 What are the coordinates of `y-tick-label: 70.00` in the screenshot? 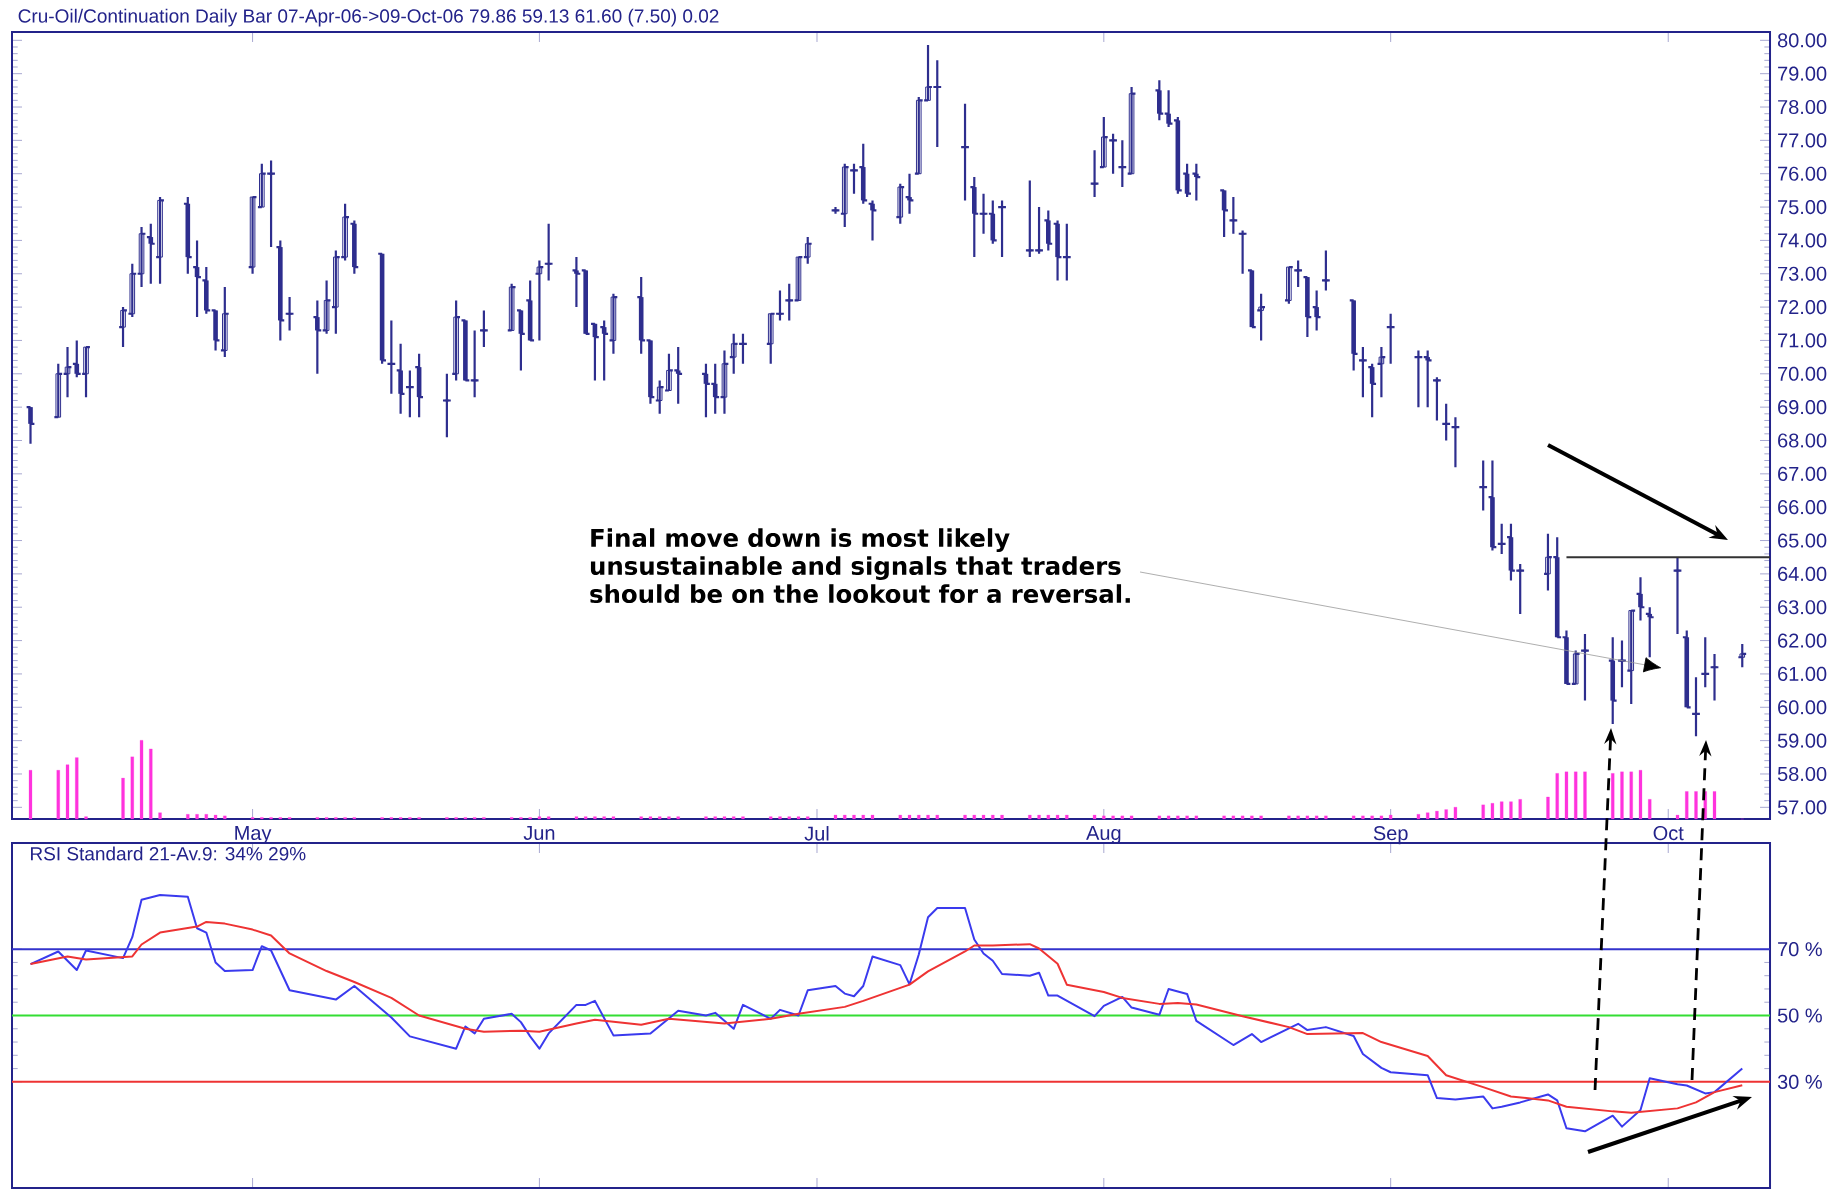 It's located at (1802, 373).